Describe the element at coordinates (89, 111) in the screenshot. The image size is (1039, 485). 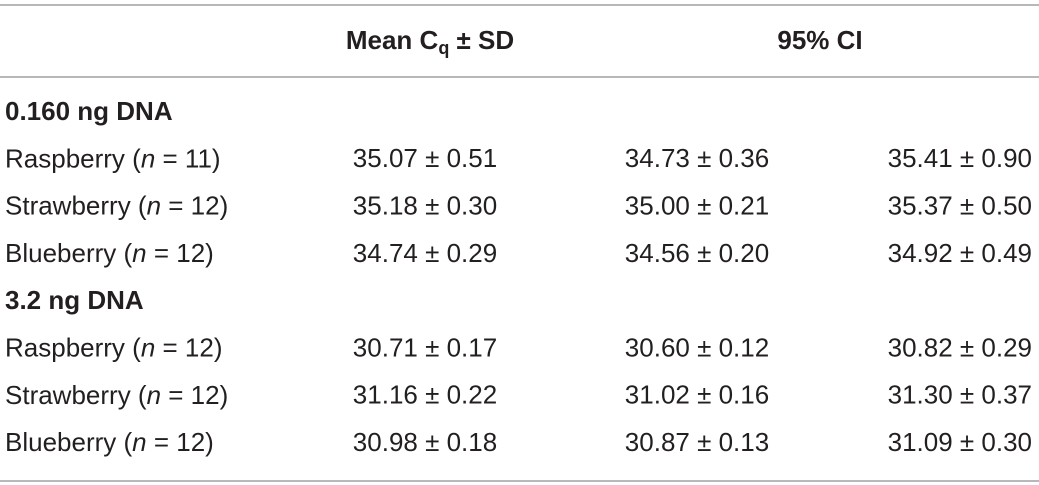
I see `section-title: 0.160 ng DNA` at that location.